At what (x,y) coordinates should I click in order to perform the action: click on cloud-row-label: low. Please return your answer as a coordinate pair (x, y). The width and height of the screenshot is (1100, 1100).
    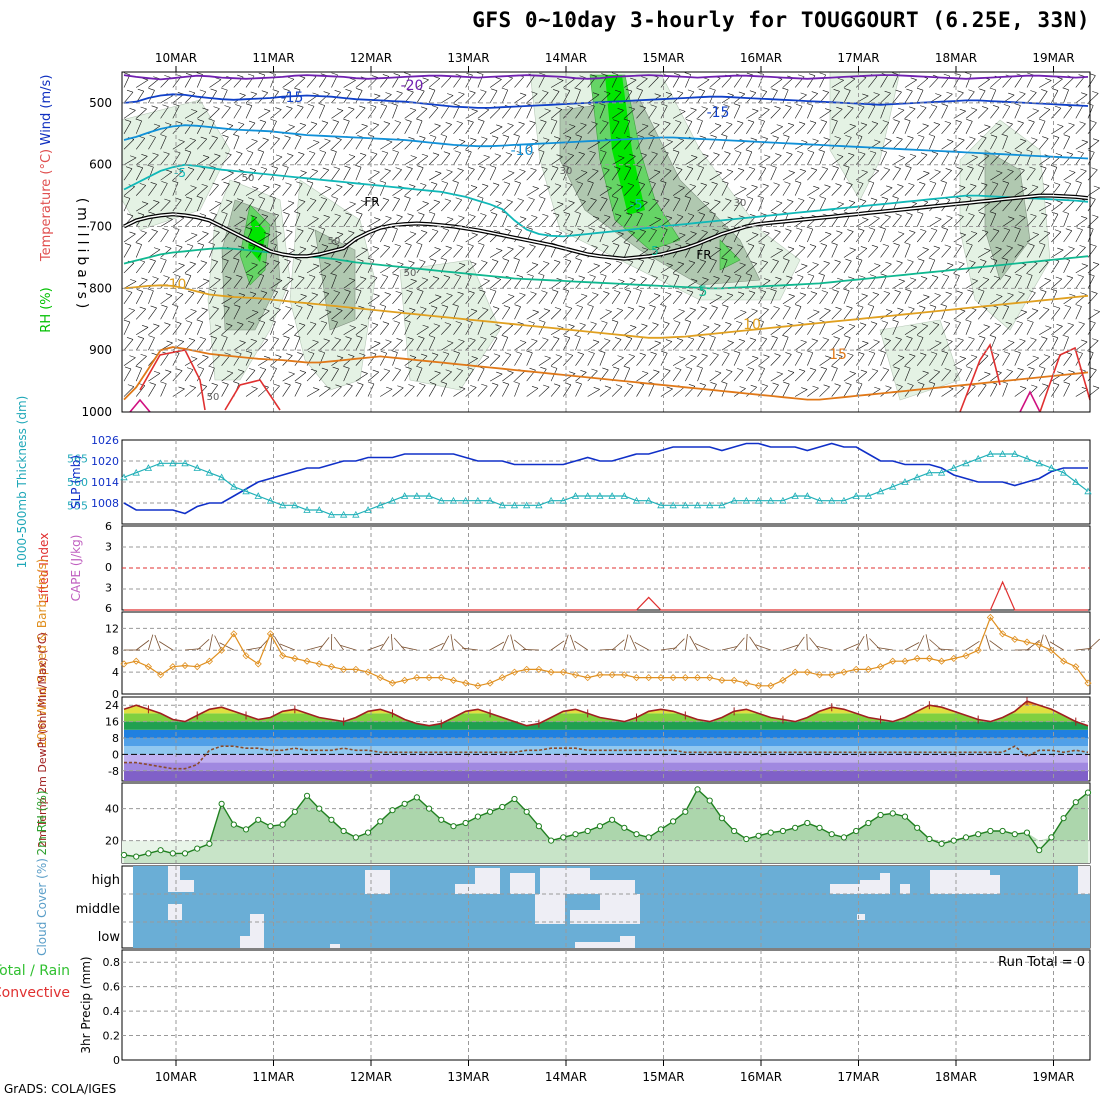
    Looking at the image, I should click on (109, 937).